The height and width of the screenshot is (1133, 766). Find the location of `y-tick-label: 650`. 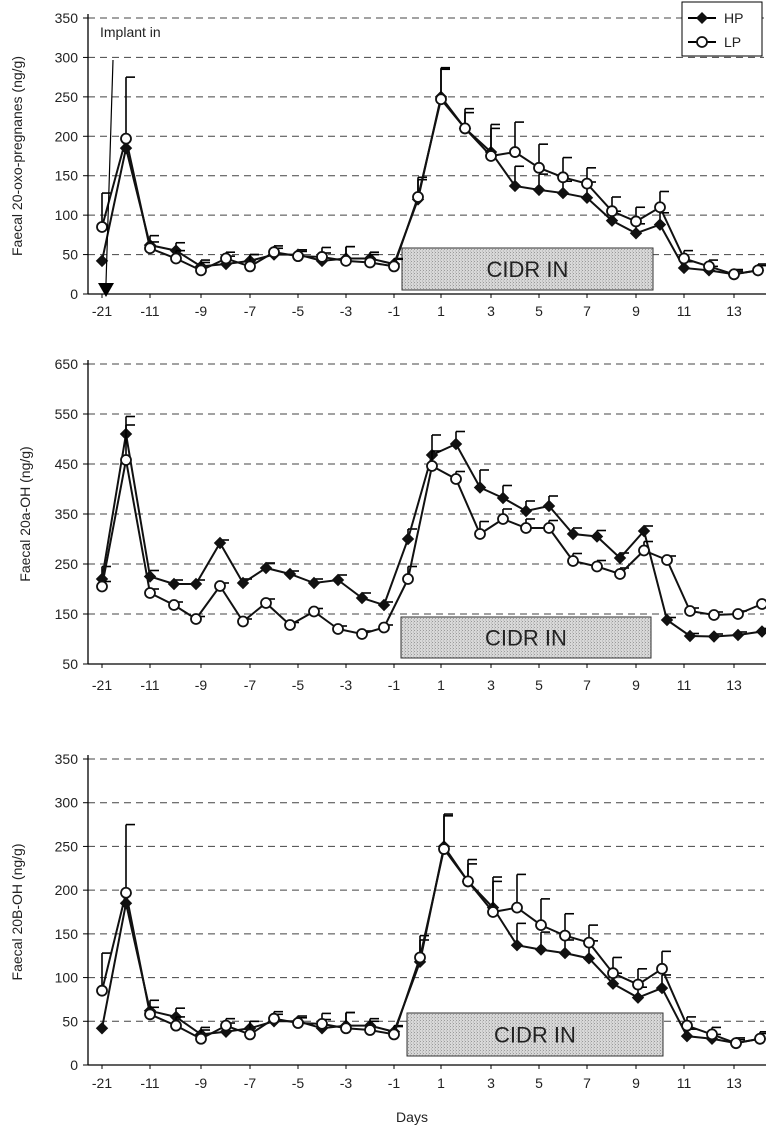

y-tick-label: 650 is located at coordinates (67, 364).